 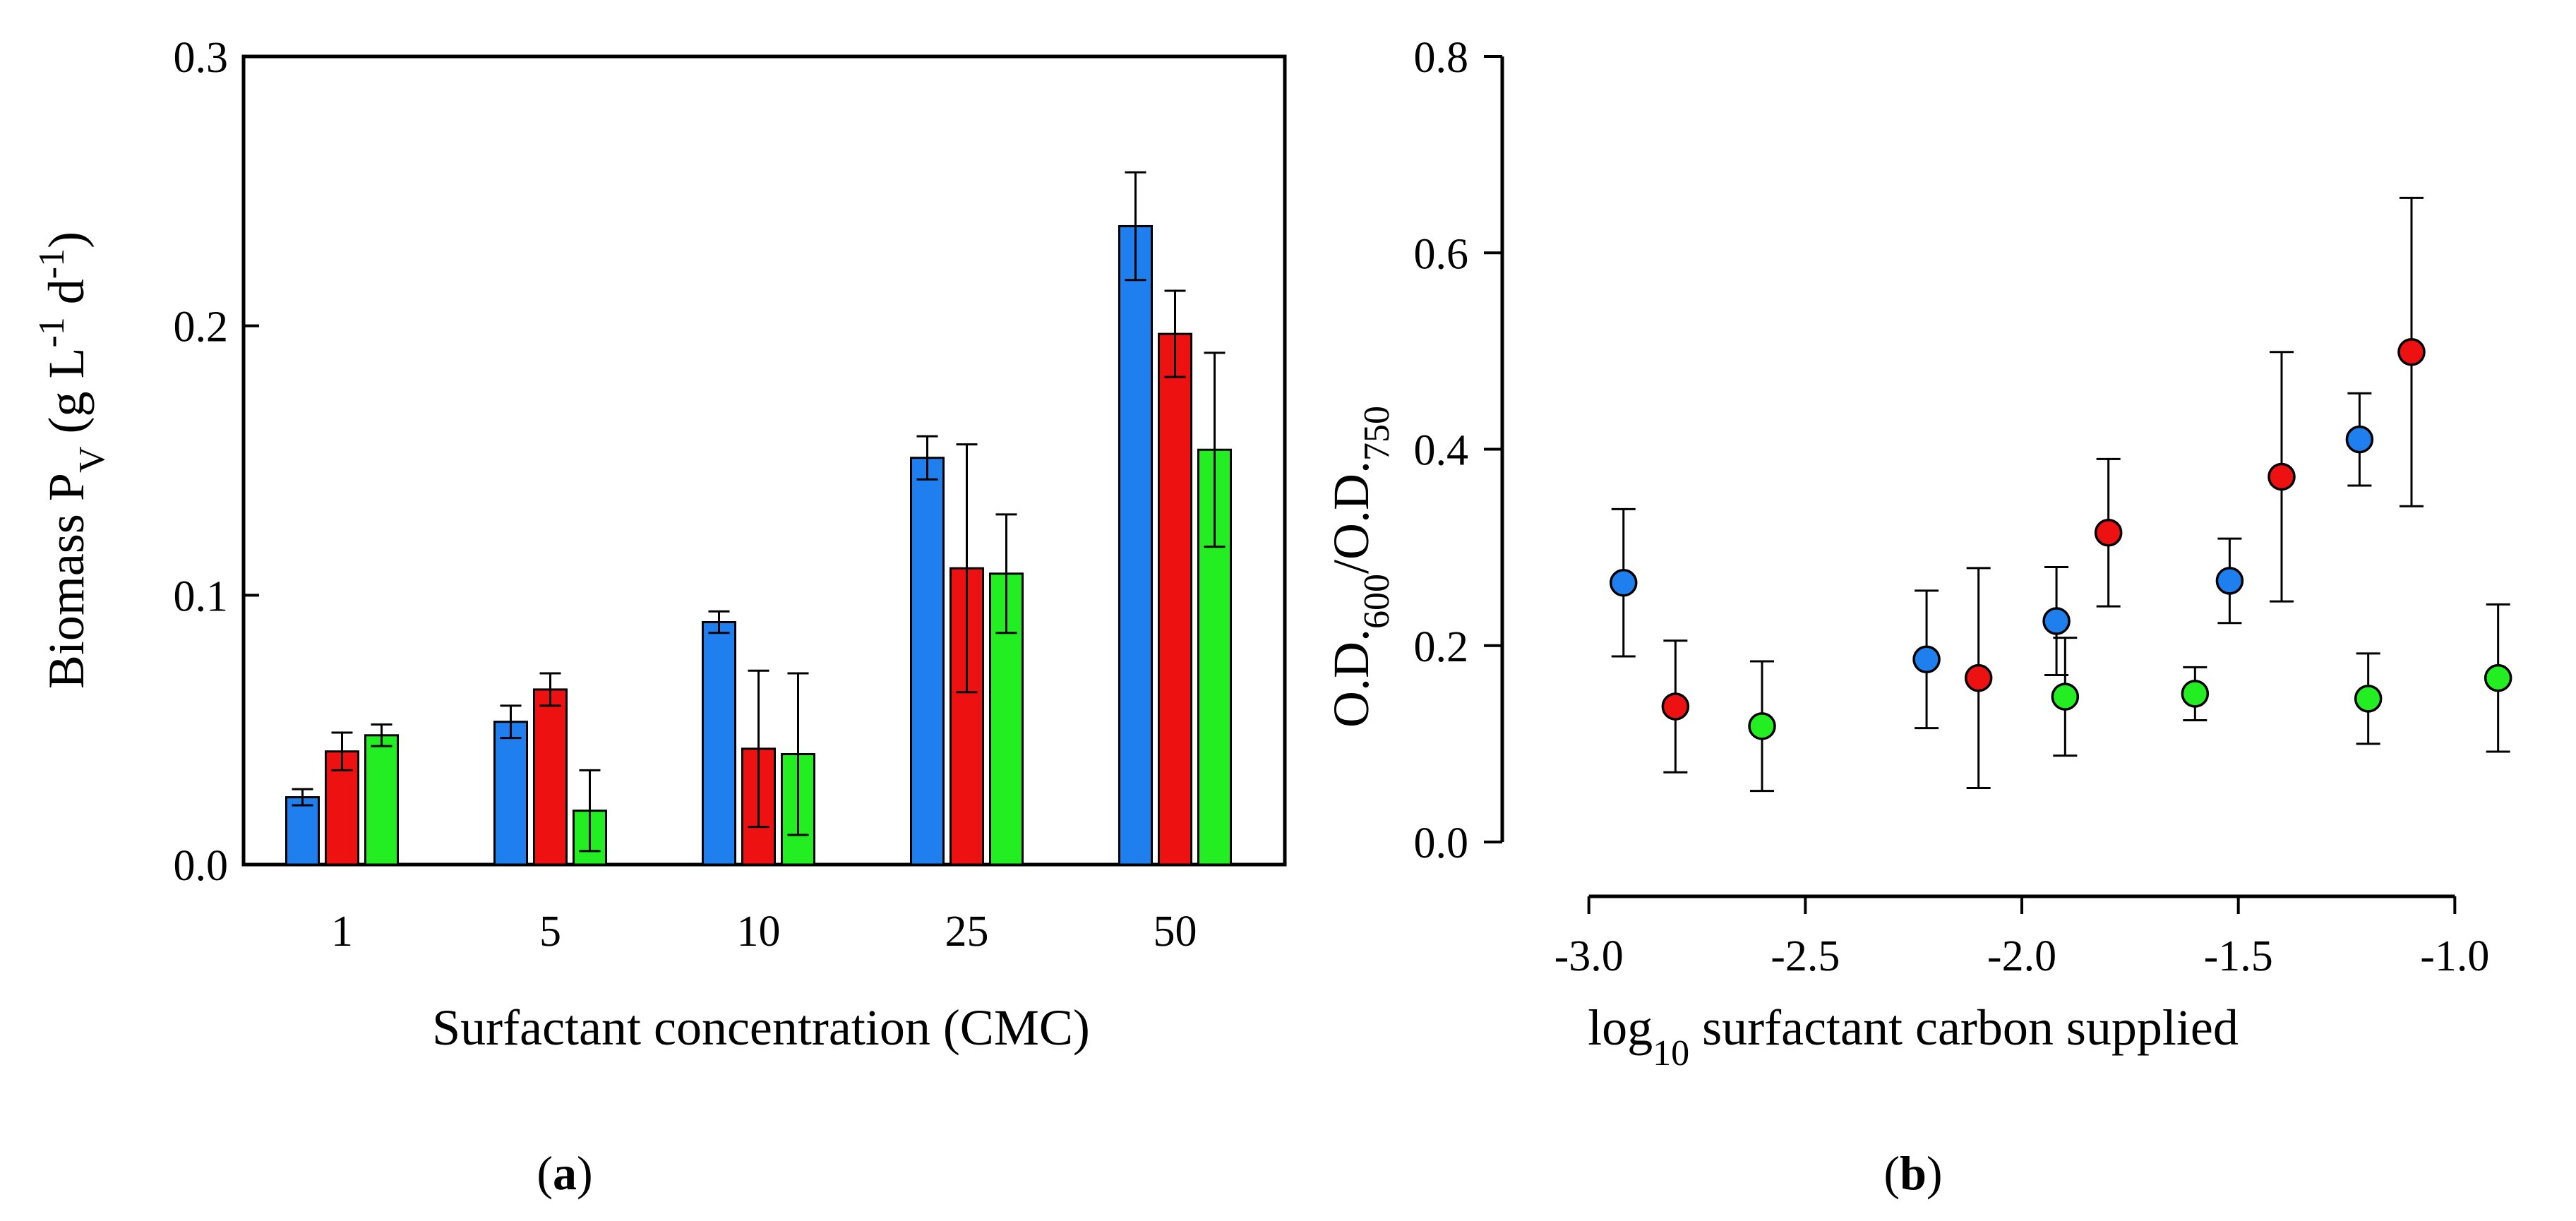 I want to click on bar-chart-x-ticks: 1 5 10 25 50, so click(x=764, y=932).